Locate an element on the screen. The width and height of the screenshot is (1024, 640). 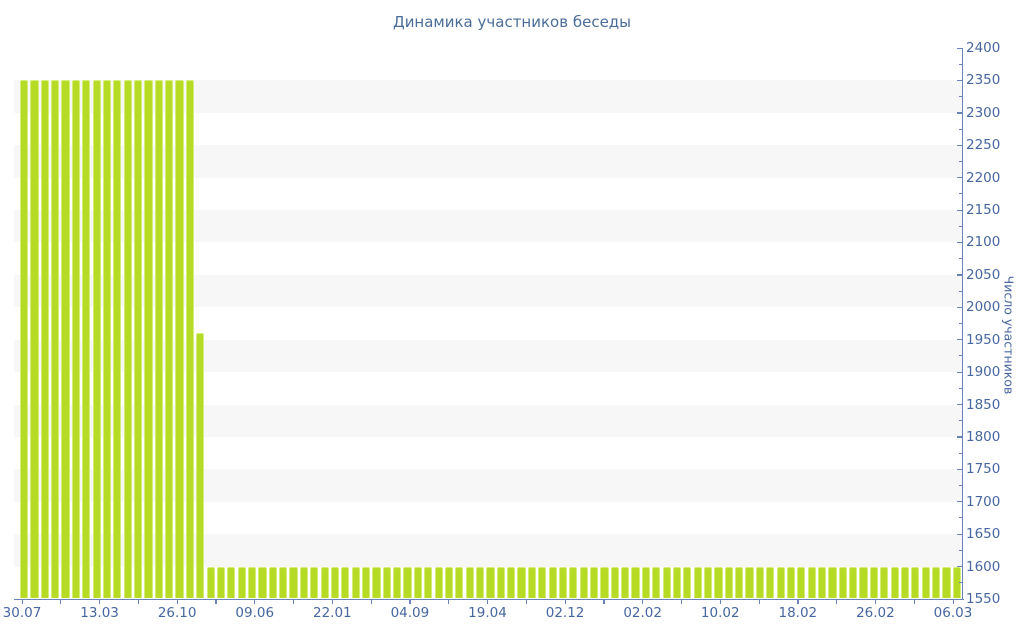
x-tick-label: 13.03 is located at coordinates (99, 613).